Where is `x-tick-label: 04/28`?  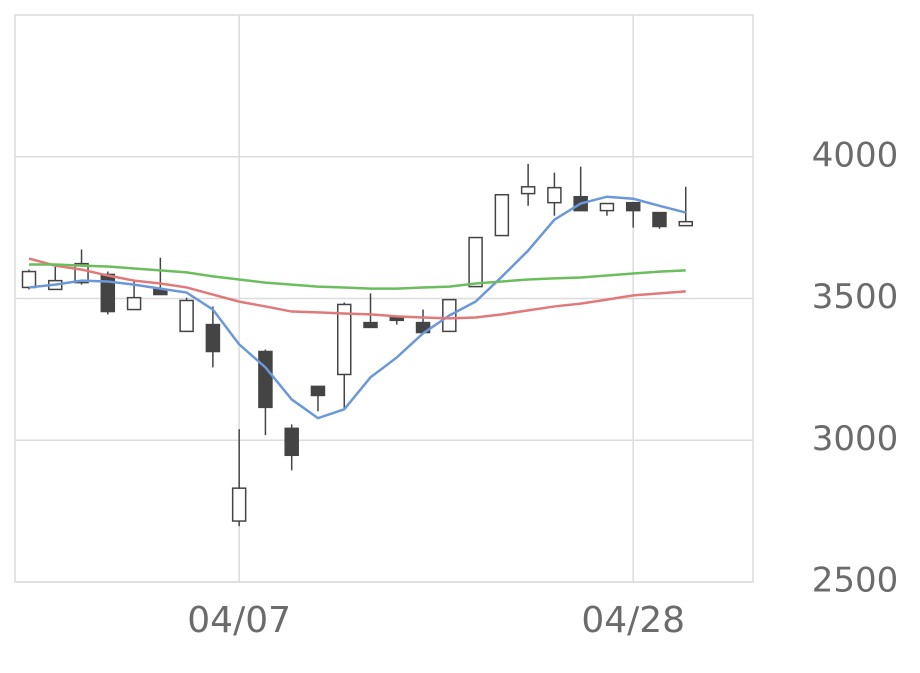 x-tick-label: 04/28 is located at coordinates (633, 620).